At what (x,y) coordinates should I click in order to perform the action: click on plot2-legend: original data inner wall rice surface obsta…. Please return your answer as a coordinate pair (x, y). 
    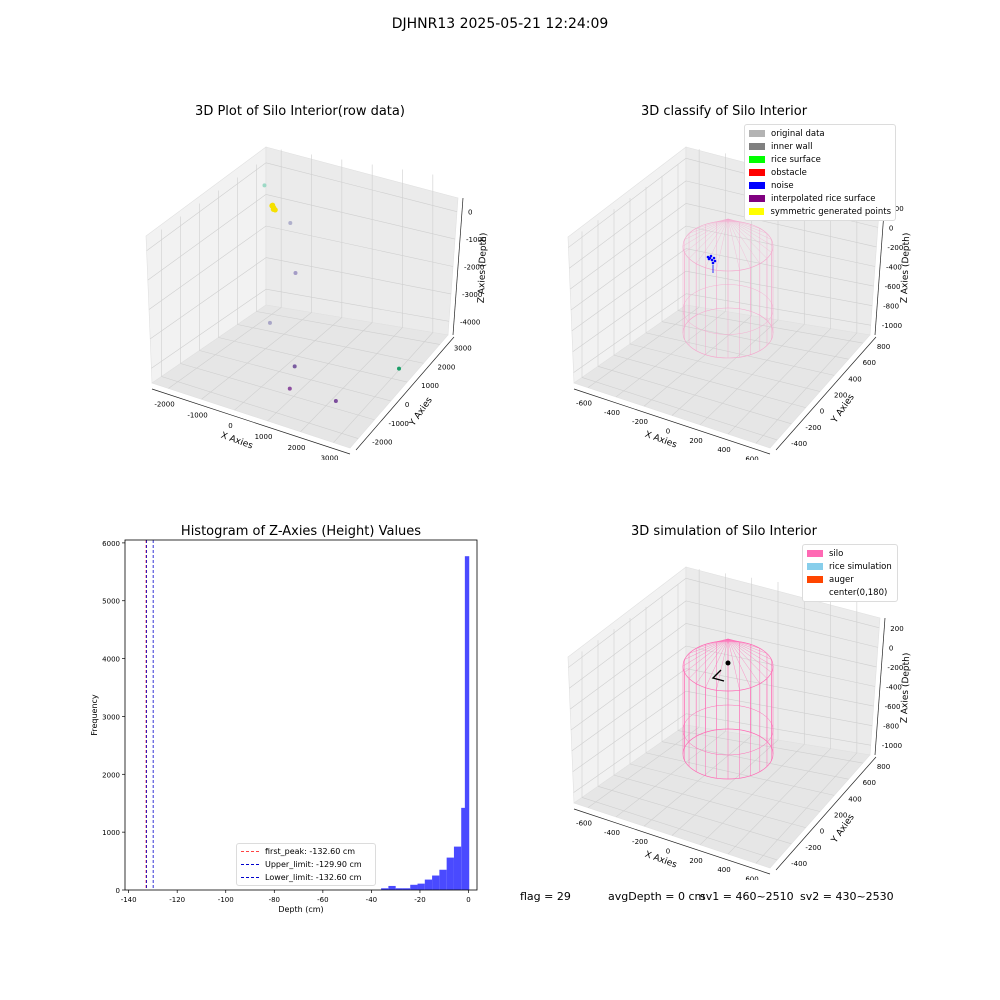
    Looking at the image, I should click on (820, 172).